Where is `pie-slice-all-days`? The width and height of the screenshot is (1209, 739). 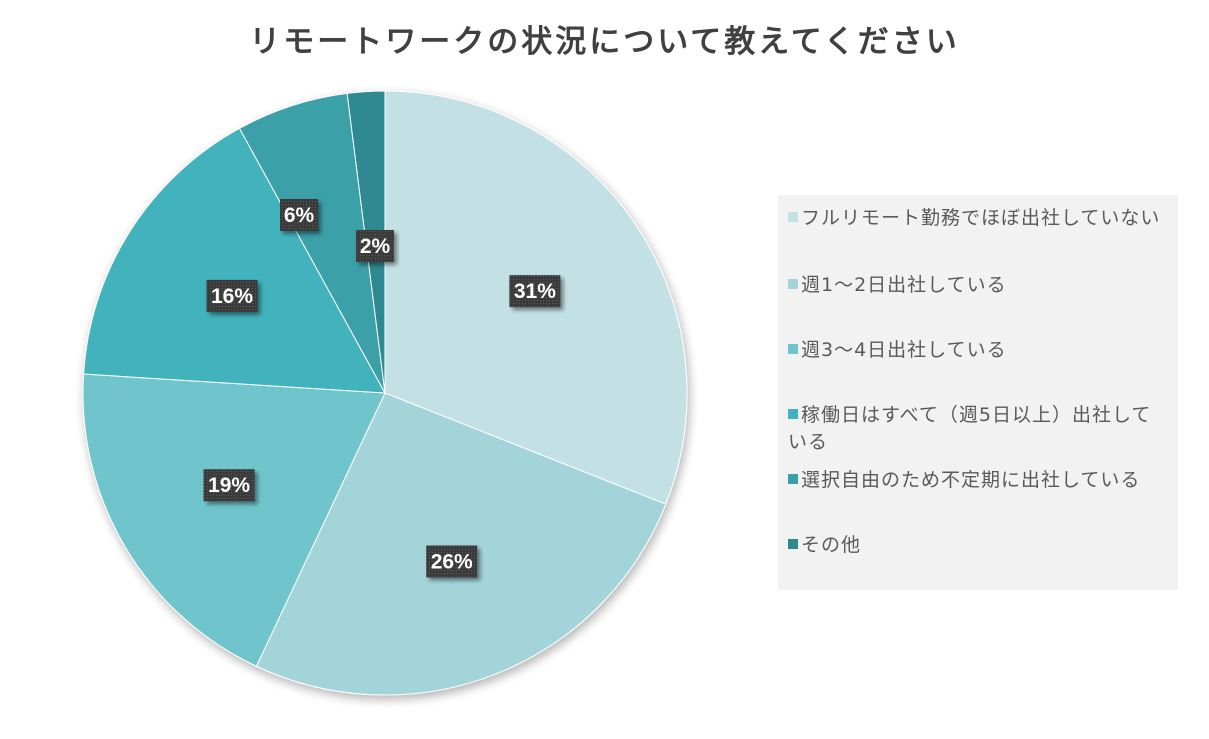
pie-slice-all-days is located at coordinates (234, 260).